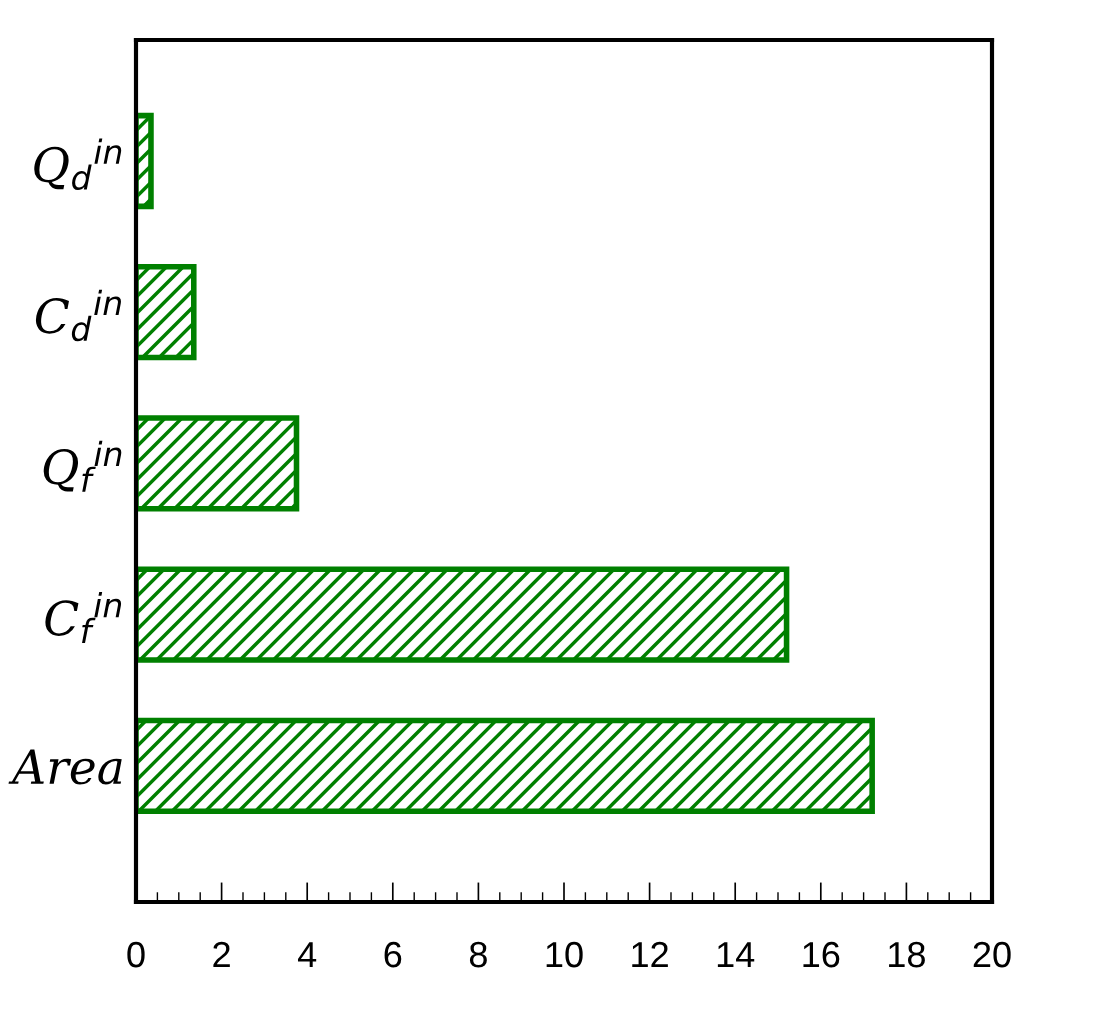  What do you see at coordinates (564, 954) in the screenshot?
I see `x-tick-label: 10` at bounding box center [564, 954].